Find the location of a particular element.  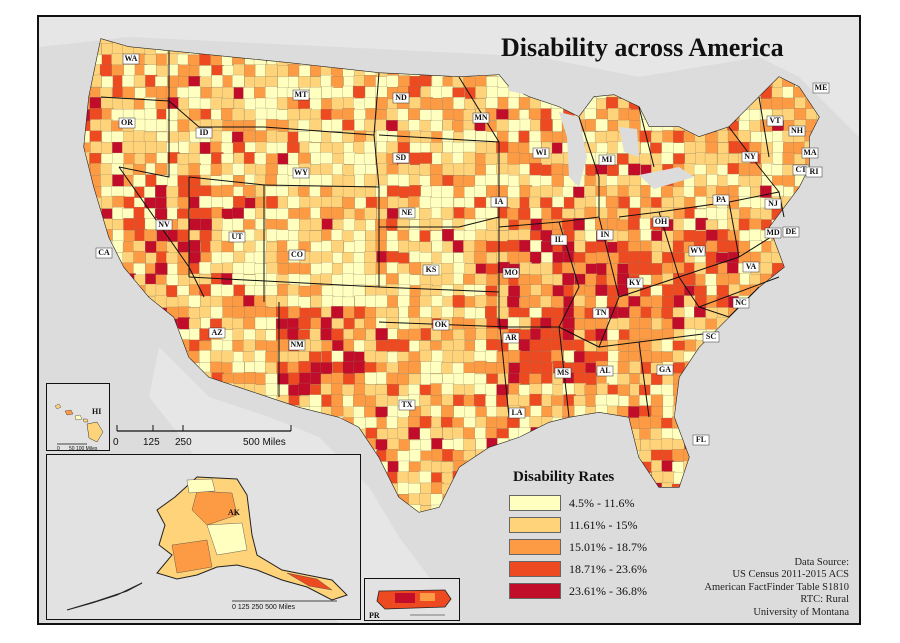

state-label-tn: TN is located at coordinates (600, 312).